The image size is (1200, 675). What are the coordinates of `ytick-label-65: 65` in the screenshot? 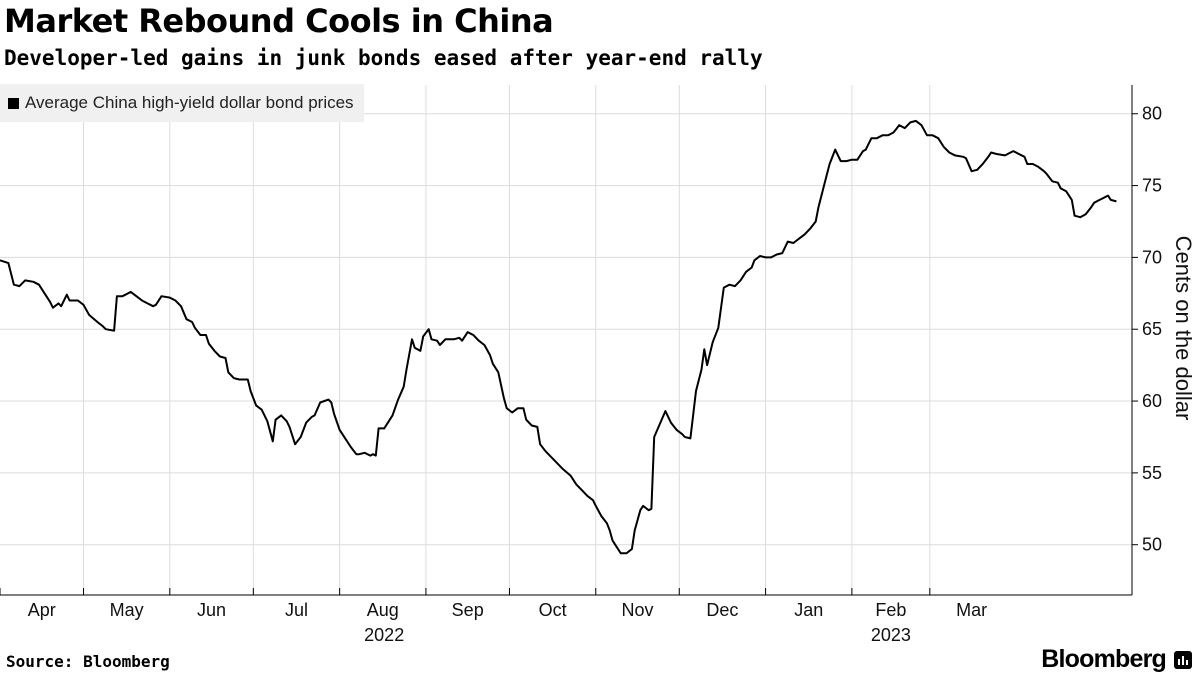 It's located at (1152, 329).